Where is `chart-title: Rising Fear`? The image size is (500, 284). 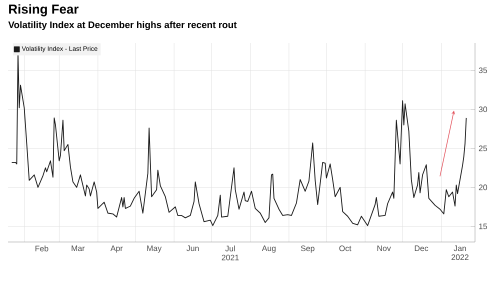
chart-title: Rising Fear is located at coordinates (44, 10).